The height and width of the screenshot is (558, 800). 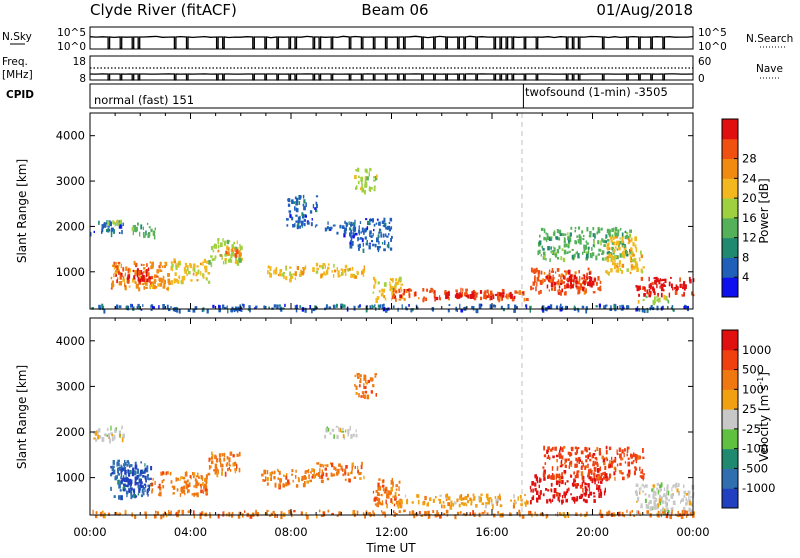 What do you see at coordinates (89, 532) in the screenshot?
I see `x-tick-0: 00:00` at bounding box center [89, 532].